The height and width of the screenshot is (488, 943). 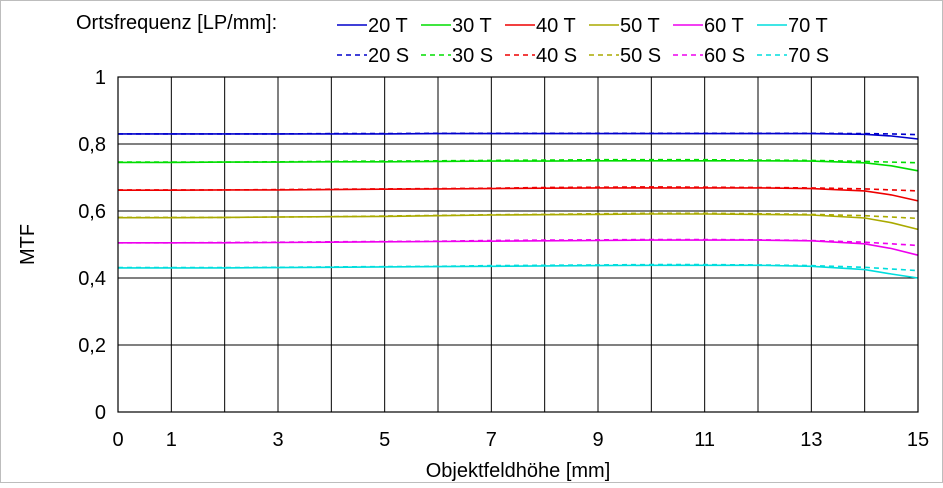 I want to click on series-line-40-s, so click(x=518, y=189).